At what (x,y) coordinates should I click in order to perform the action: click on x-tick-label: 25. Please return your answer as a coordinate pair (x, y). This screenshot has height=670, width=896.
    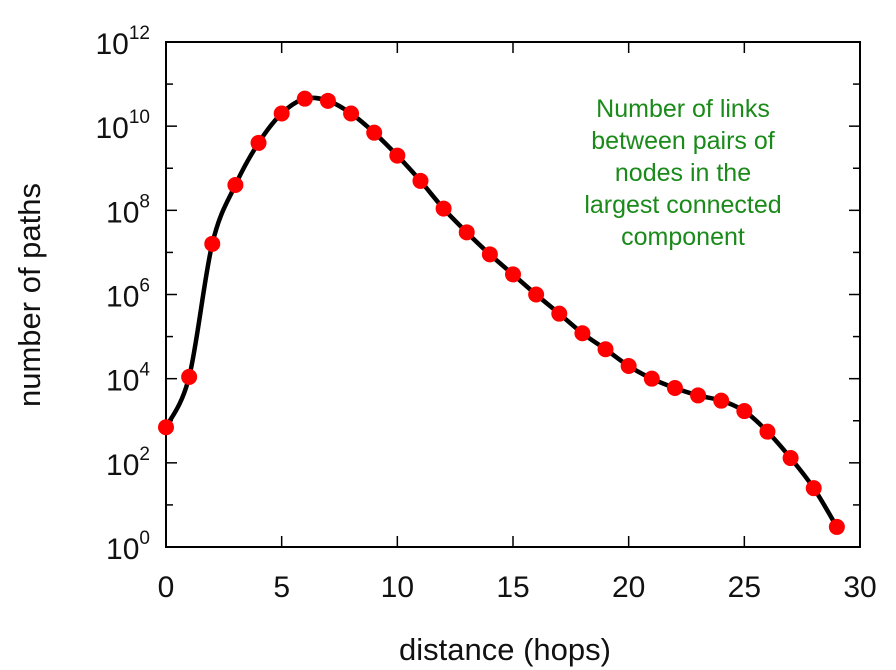
    Looking at the image, I should click on (744, 587).